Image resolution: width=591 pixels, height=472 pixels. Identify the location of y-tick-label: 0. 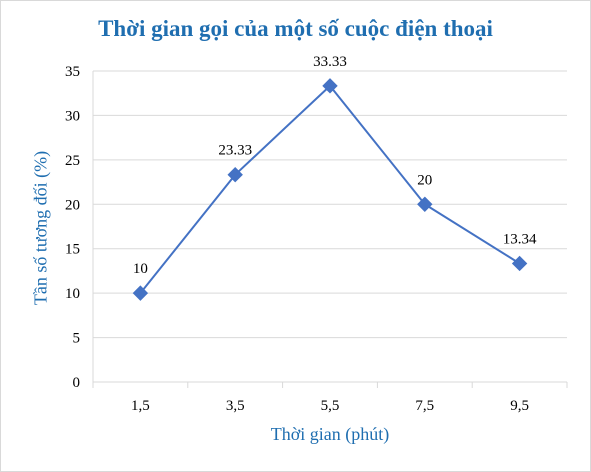
(77, 383).